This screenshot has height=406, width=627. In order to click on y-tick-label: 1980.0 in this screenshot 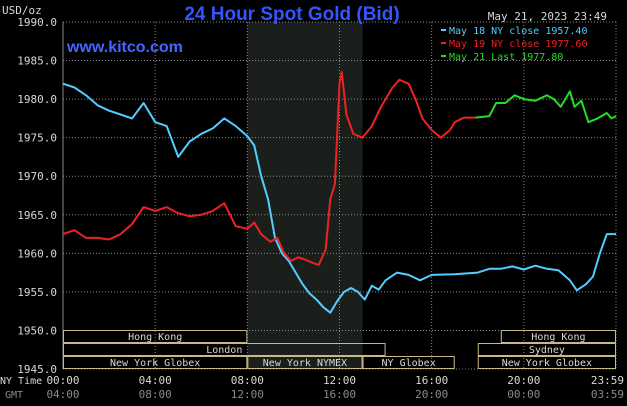, I will do `click(37, 99)`.